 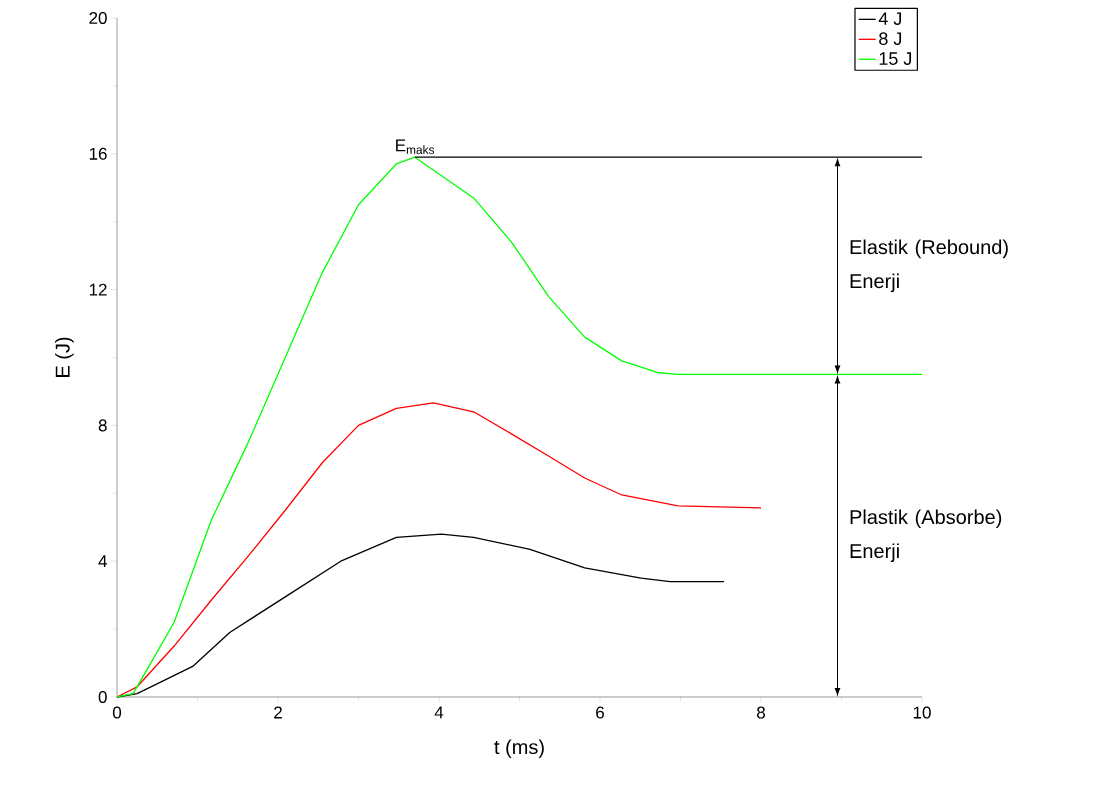 What do you see at coordinates (761, 712) in the screenshot?
I see `x-tick-label: 8` at bounding box center [761, 712].